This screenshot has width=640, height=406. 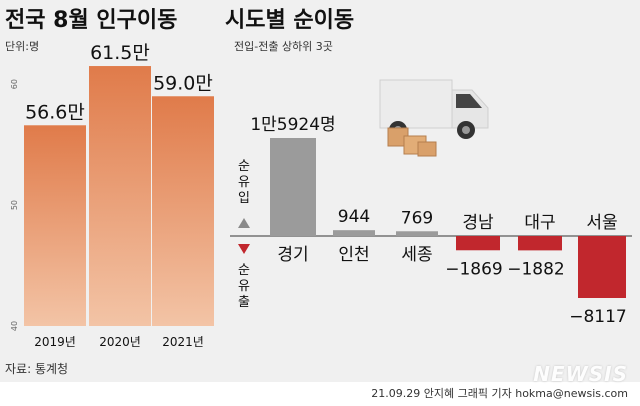 What do you see at coordinates (120, 342) in the screenshot?
I see `bar-category-label: 2020년` at bounding box center [120, 342].